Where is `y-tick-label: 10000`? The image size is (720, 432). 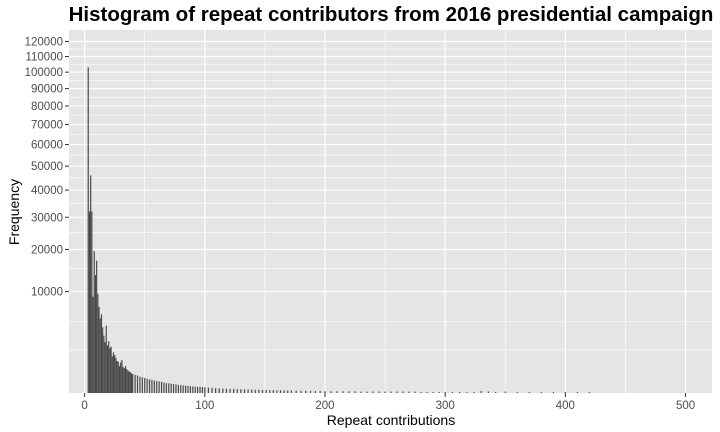
y-tick-label: 10000 is located at coordinates (47, 293).